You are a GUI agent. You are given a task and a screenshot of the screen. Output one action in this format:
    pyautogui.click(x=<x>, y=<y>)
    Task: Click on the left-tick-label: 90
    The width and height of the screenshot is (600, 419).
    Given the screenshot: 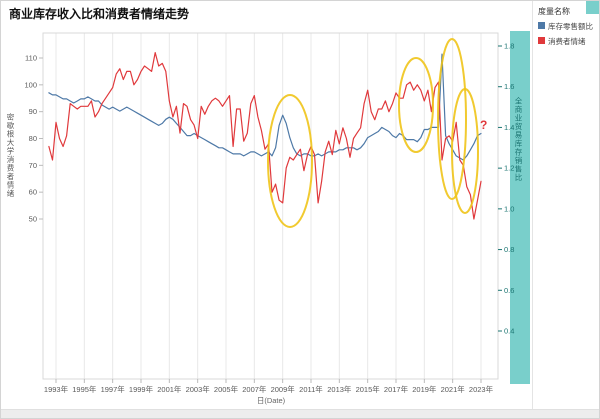 What is the action you would take?
    pyautogui.click(x=33, y=111)
    